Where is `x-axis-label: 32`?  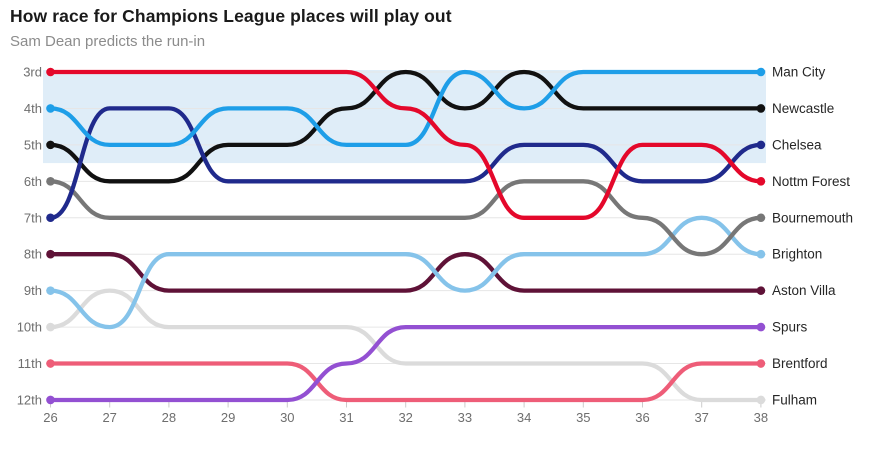 x-axis-label: 32 is located at coordinates (405, 417).